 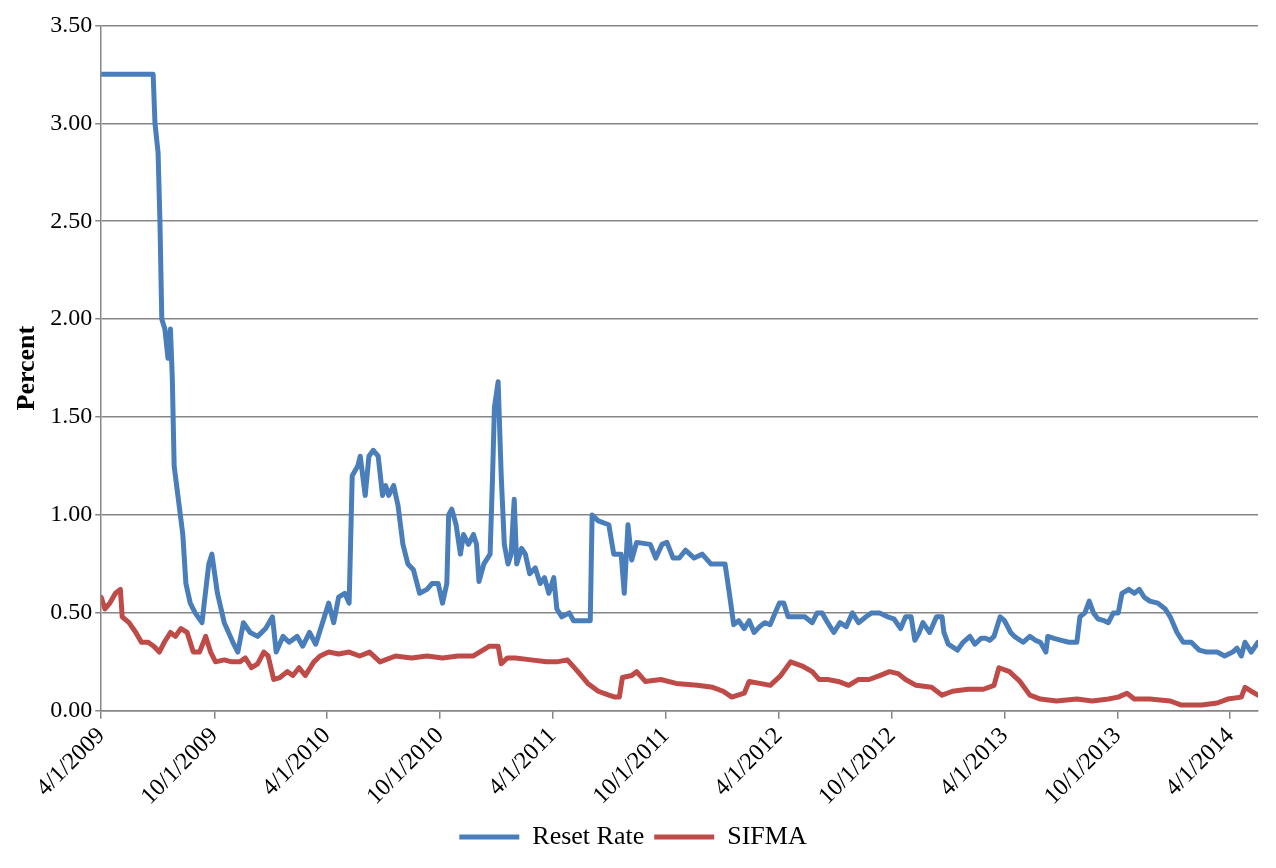 What do you see at coordinates (71, 219) in the screenshot?
I see `y-tick-label: 2.50` at bounding box center [71, 219].